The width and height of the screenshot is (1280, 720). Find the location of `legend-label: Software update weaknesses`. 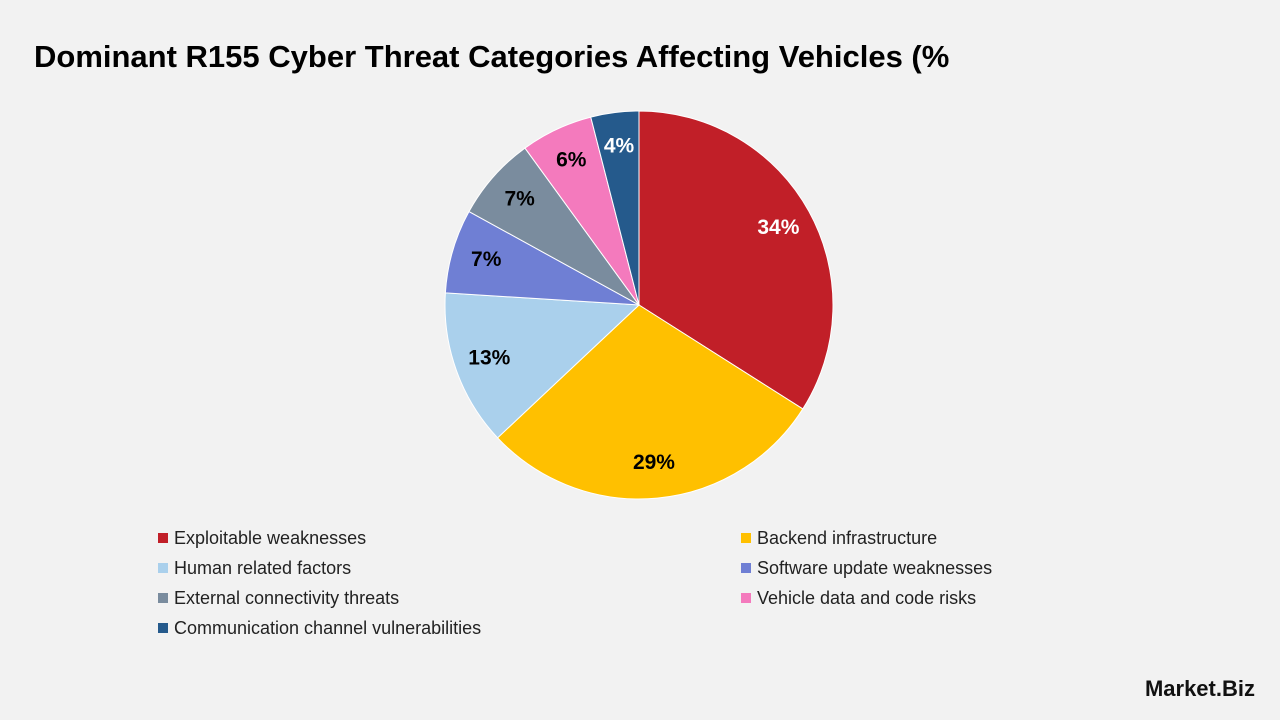

legend-label: Software update weaknesses is located at coordinates (874, 568).